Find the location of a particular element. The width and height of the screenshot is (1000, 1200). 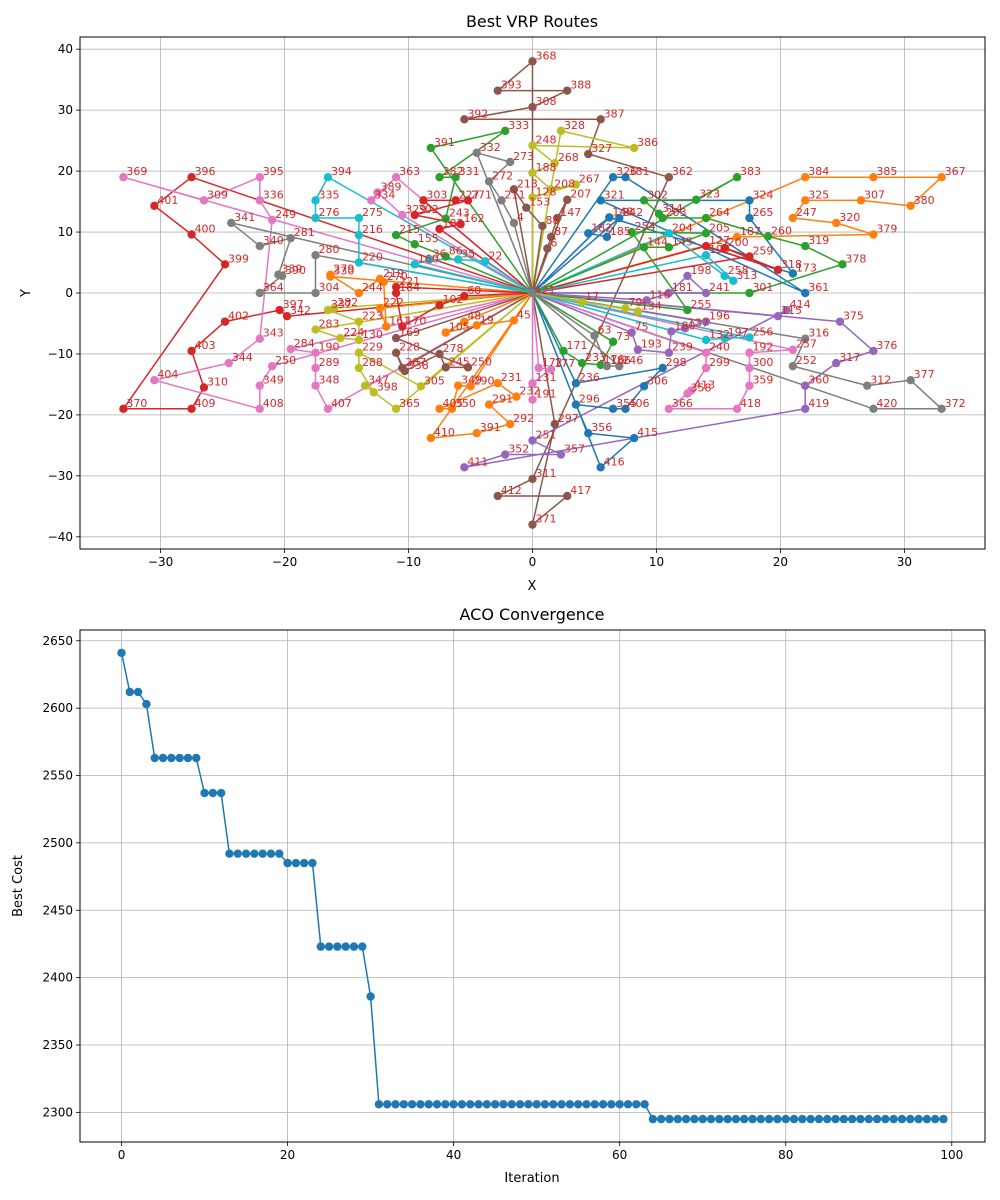

node-label-352: 352 is located at coordinates (518, 449).